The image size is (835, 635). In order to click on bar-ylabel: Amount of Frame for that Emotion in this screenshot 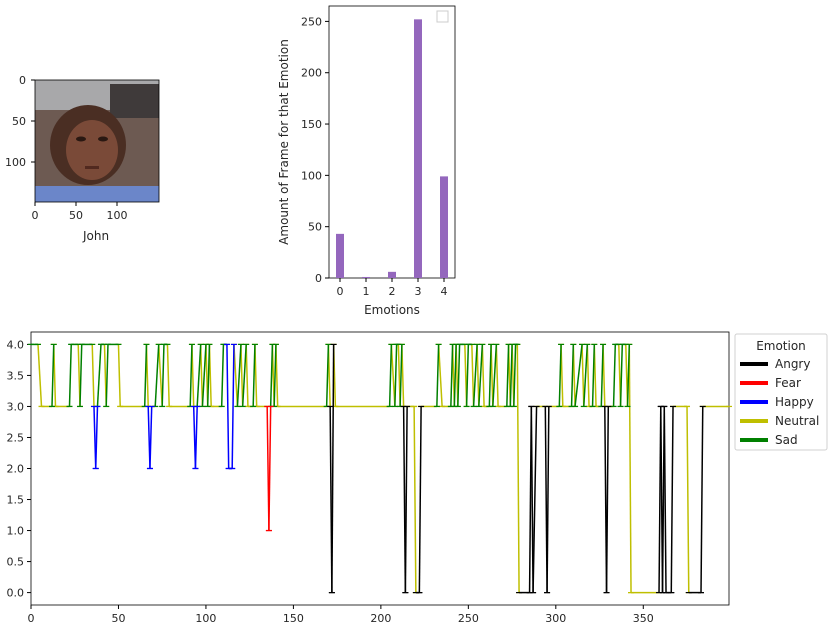, I will do `click(284, 142)`.